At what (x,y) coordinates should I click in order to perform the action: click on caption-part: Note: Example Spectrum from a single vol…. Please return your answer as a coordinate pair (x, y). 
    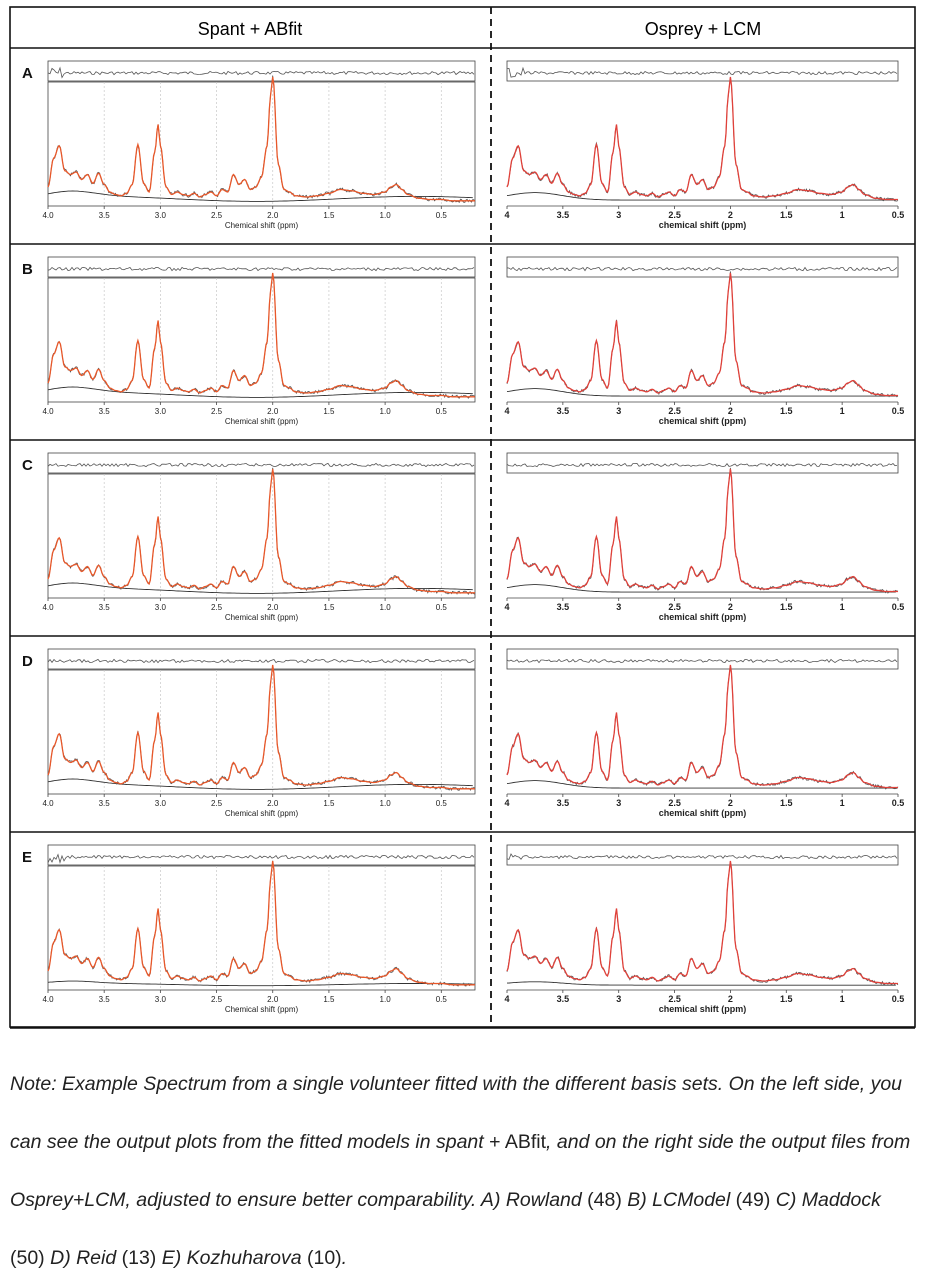
    Looking at the image, I should click on (456, 1113).